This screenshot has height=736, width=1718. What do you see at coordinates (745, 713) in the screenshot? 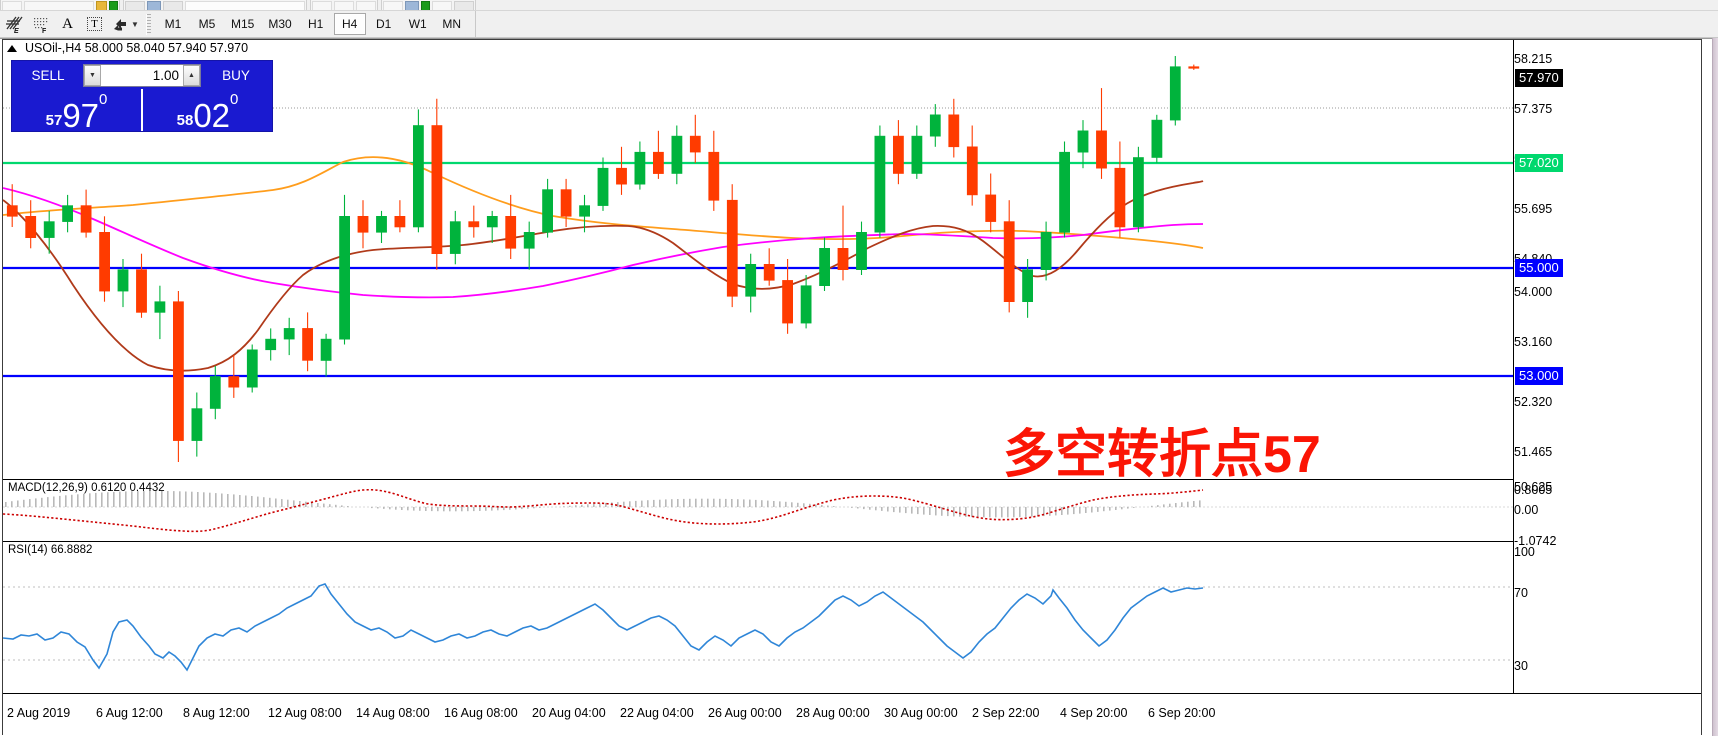
I see `time-label: 26 Aug 00:00` at bounding box center [745, 713].